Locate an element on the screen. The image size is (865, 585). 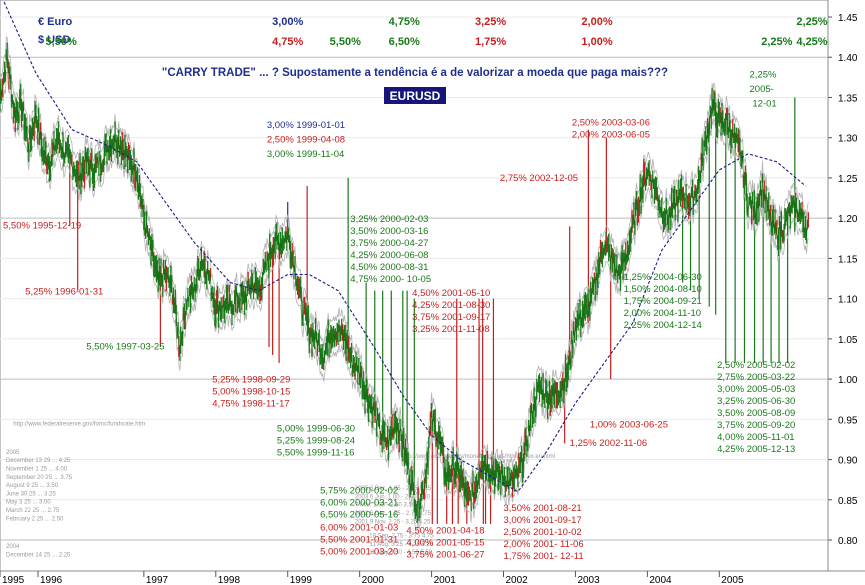
annotation-label: 5,75% 2000-02-02 is located at coordinates (359, 490).